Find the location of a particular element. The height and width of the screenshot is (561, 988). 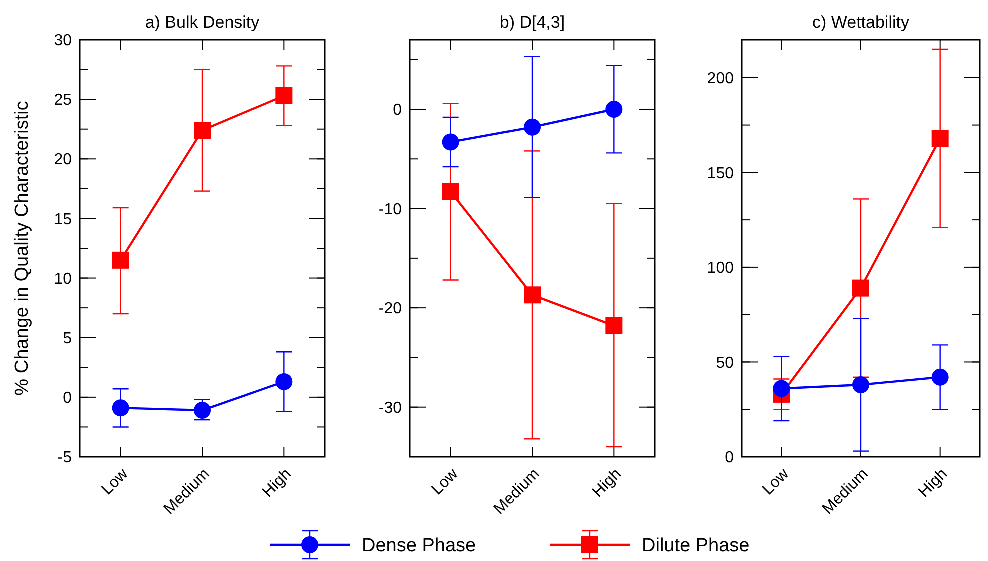

y-tick-label: 50 is located at coordinates (725, 363).